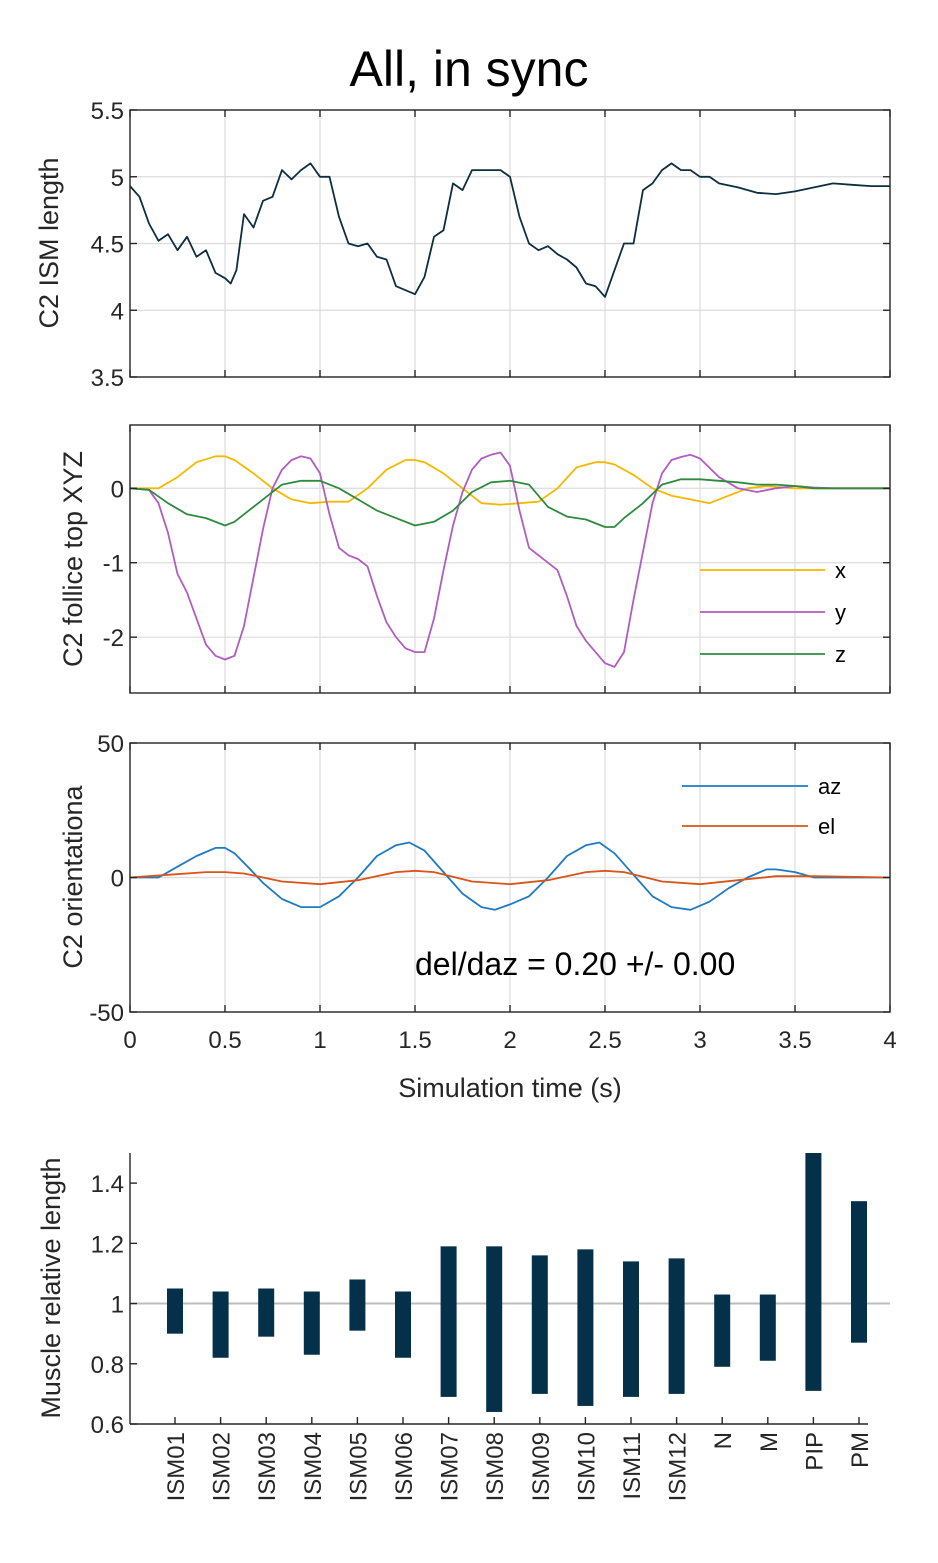 This screenshot has width=938, height=1563. What do you see at coordinates (106, 1013) in the screenshot?
I see `y-tick-label: -50` at bounding box center [106, 1013].